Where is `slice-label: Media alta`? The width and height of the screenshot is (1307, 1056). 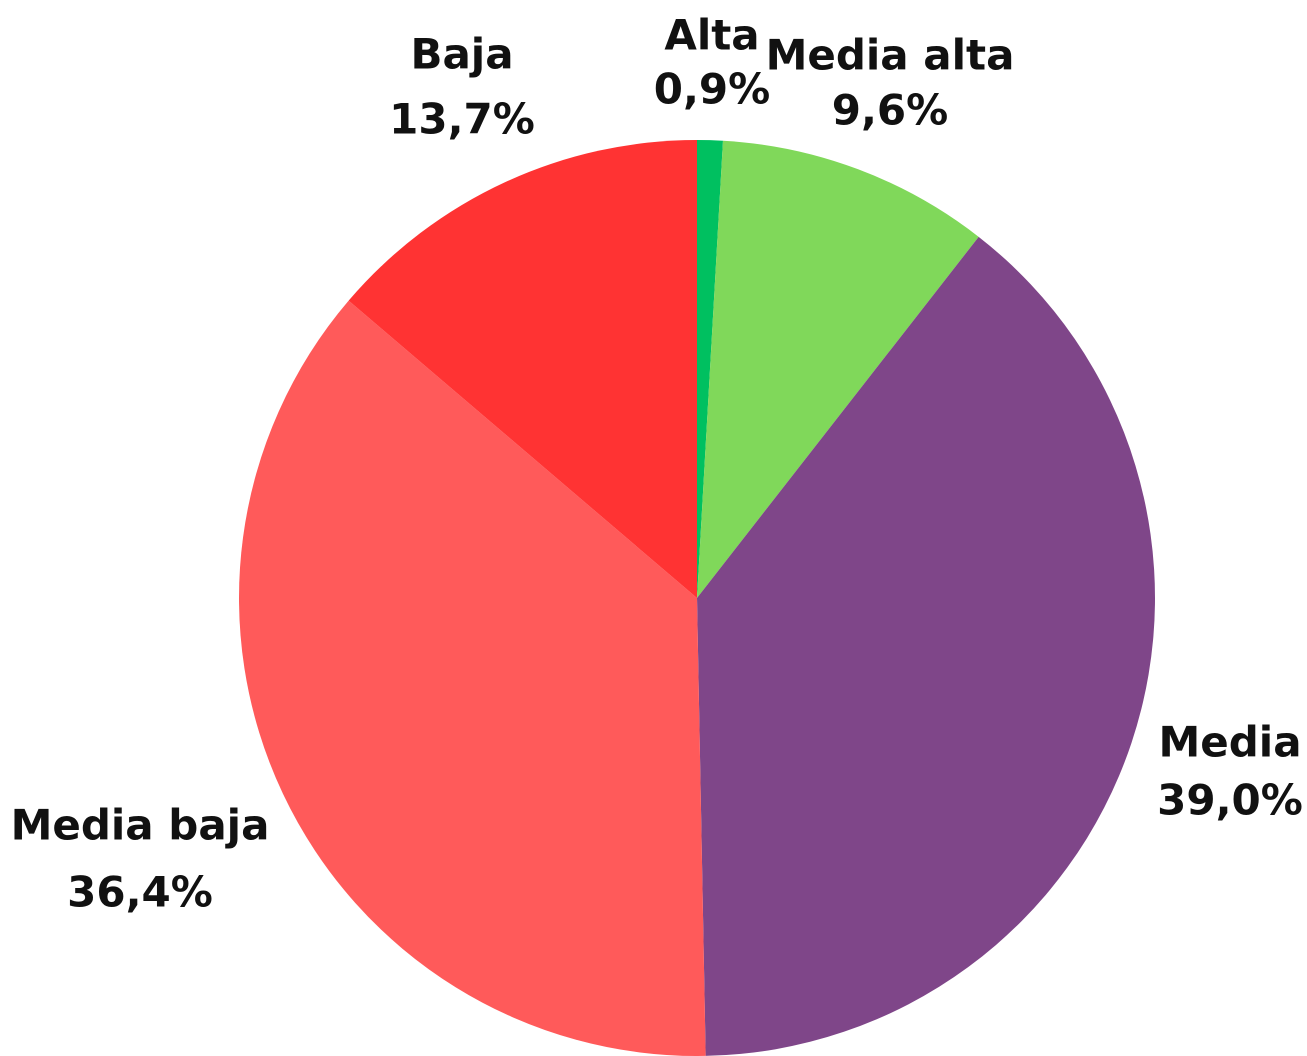
slice-label: Media alta is located at coordinates (890, 55).